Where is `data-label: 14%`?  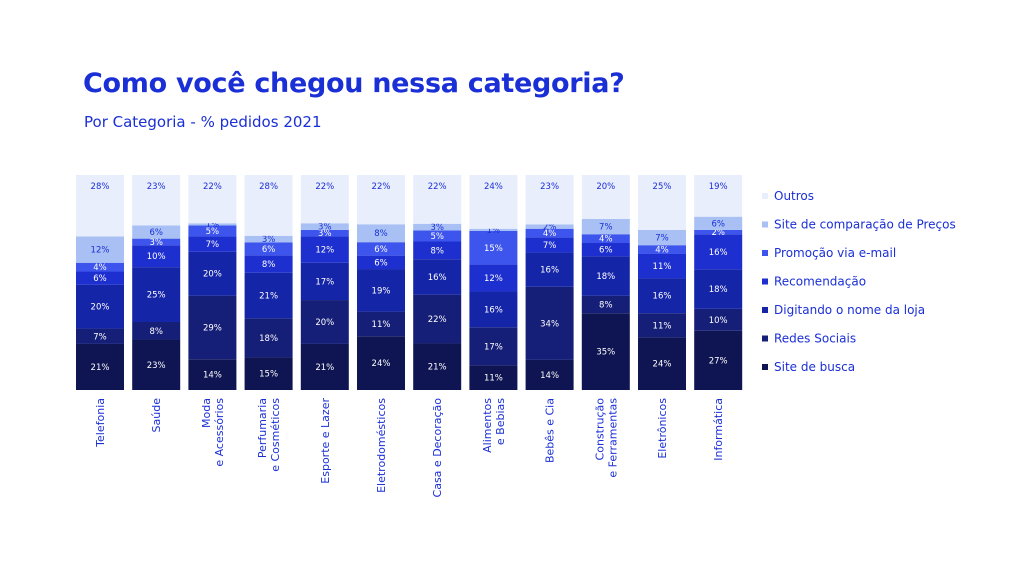 data-label: 14% is located at coordinates (549, 376).